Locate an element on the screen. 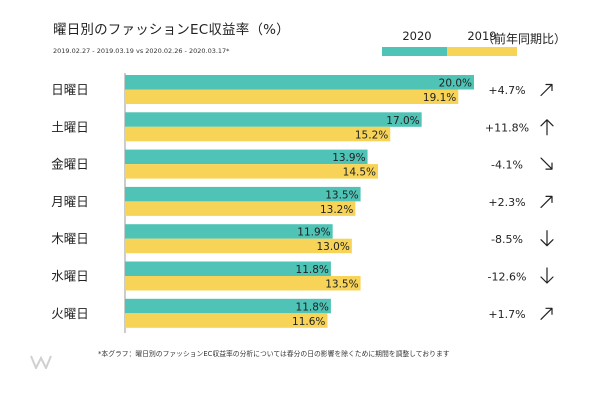  yoy-change-value: +4.7% is located at coordinates (506, 90).